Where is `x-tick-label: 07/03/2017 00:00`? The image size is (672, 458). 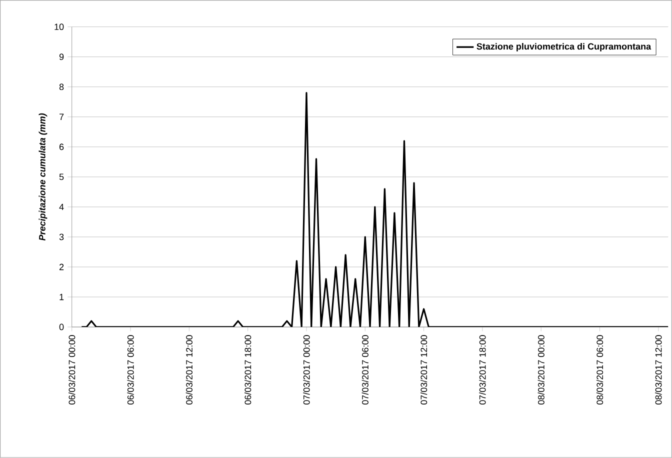 x-tick-label: 07/03/2017 00:00 is located at coordinates (306, 370).